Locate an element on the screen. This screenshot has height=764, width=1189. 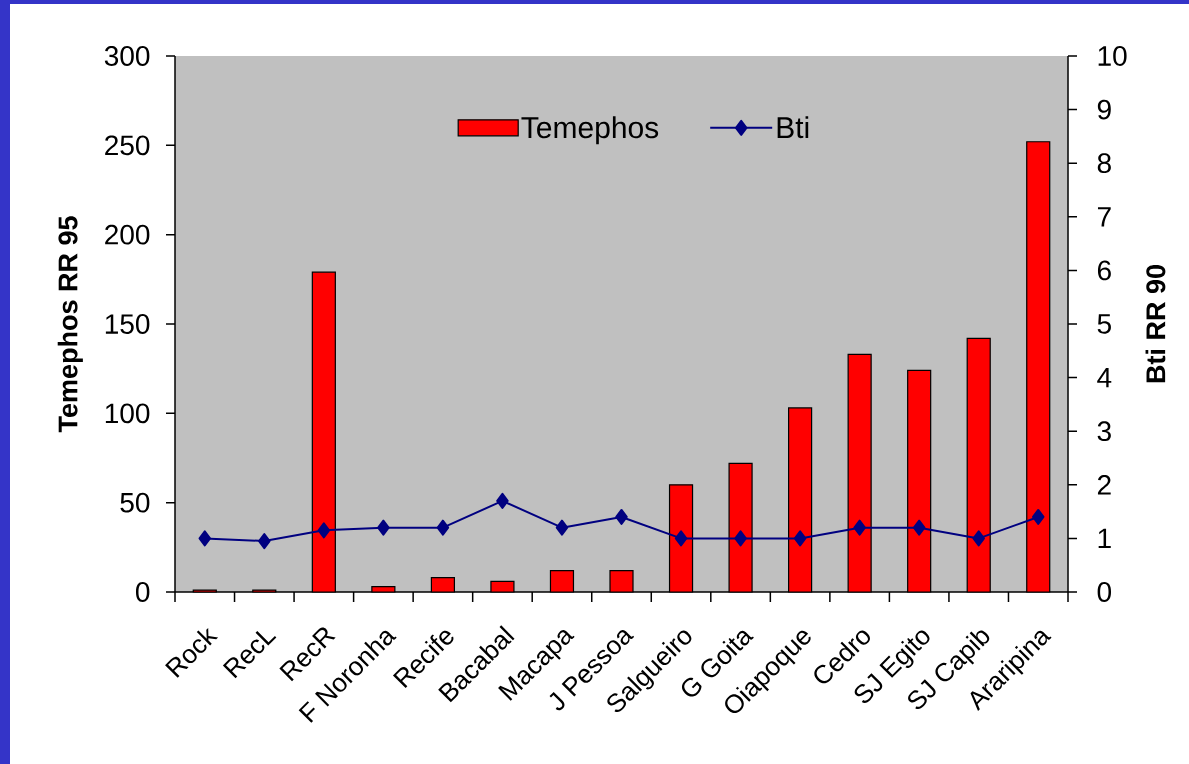
y-tick-label: 300 is located at coordinates (127, 56).